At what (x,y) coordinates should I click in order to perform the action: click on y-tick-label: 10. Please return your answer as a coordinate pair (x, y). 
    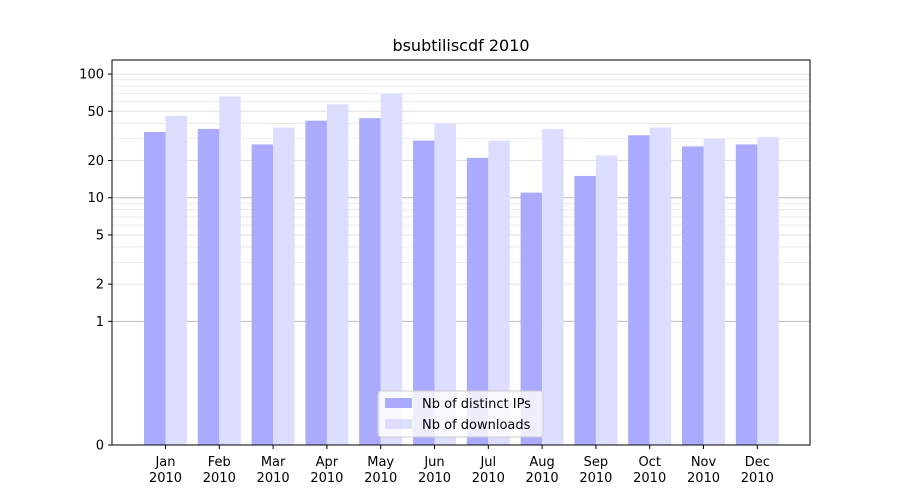
    Looking at the image, I should click on (95, 198).